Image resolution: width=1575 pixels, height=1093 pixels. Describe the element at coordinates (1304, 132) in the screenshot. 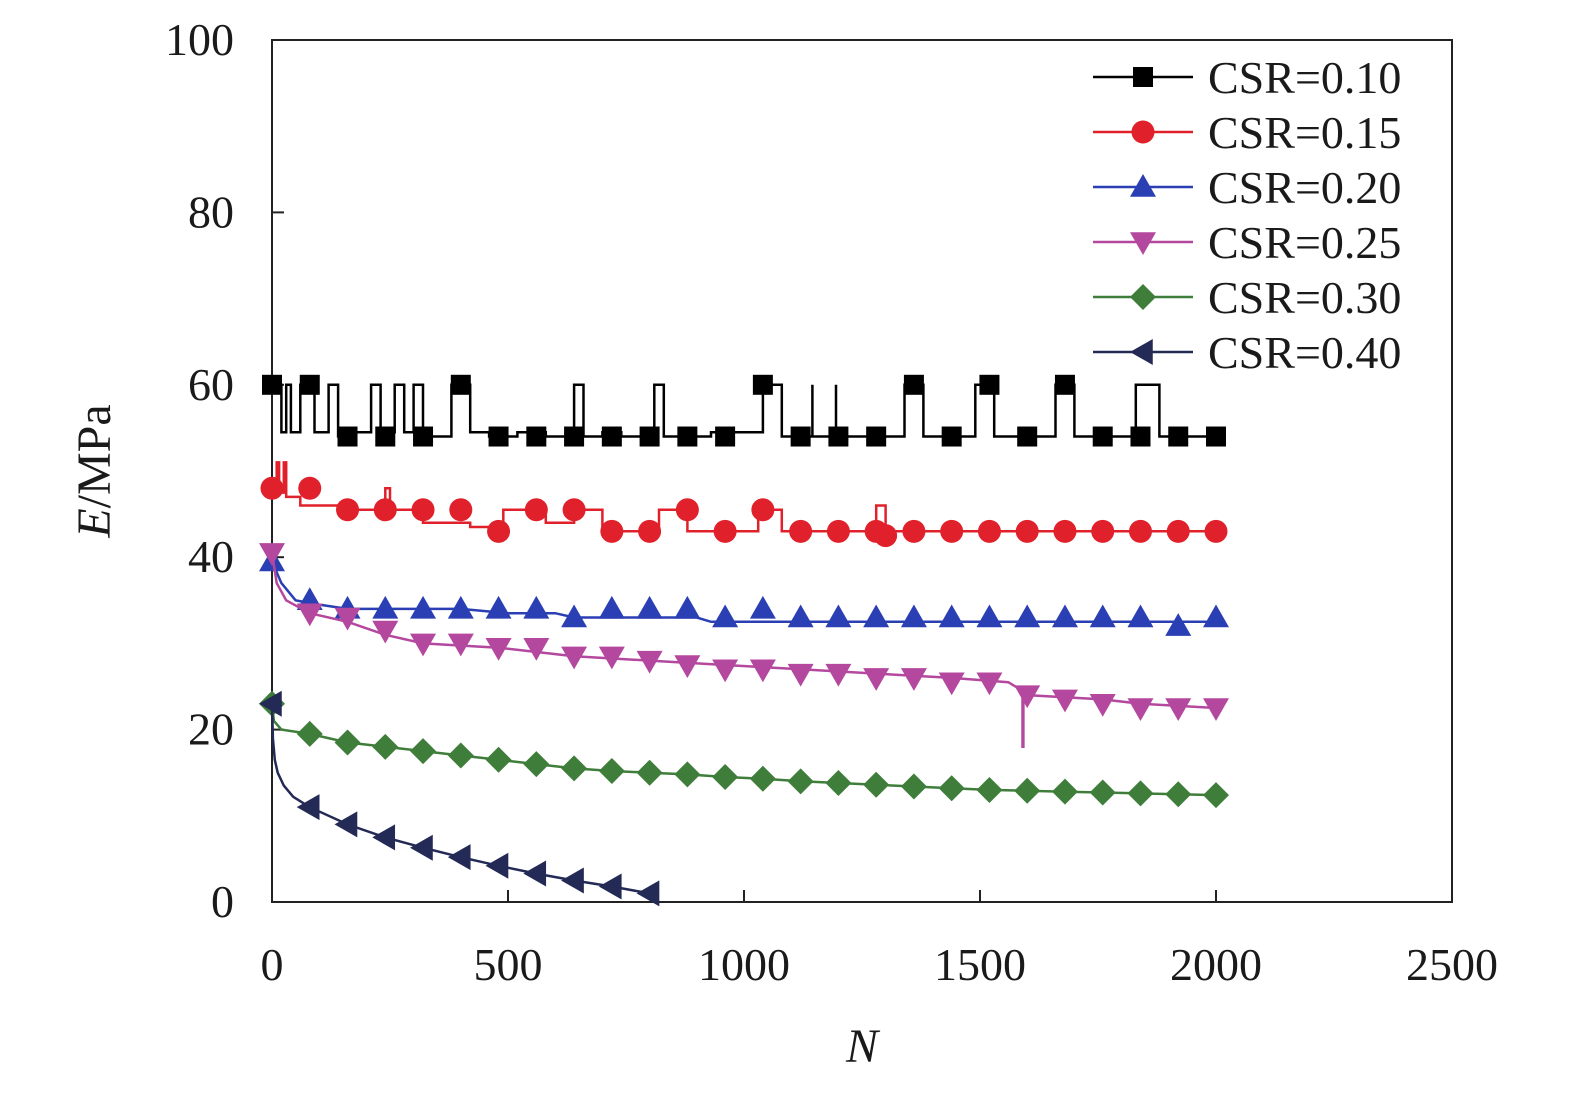

I see `legend-label: CSR=0.15` at that location.